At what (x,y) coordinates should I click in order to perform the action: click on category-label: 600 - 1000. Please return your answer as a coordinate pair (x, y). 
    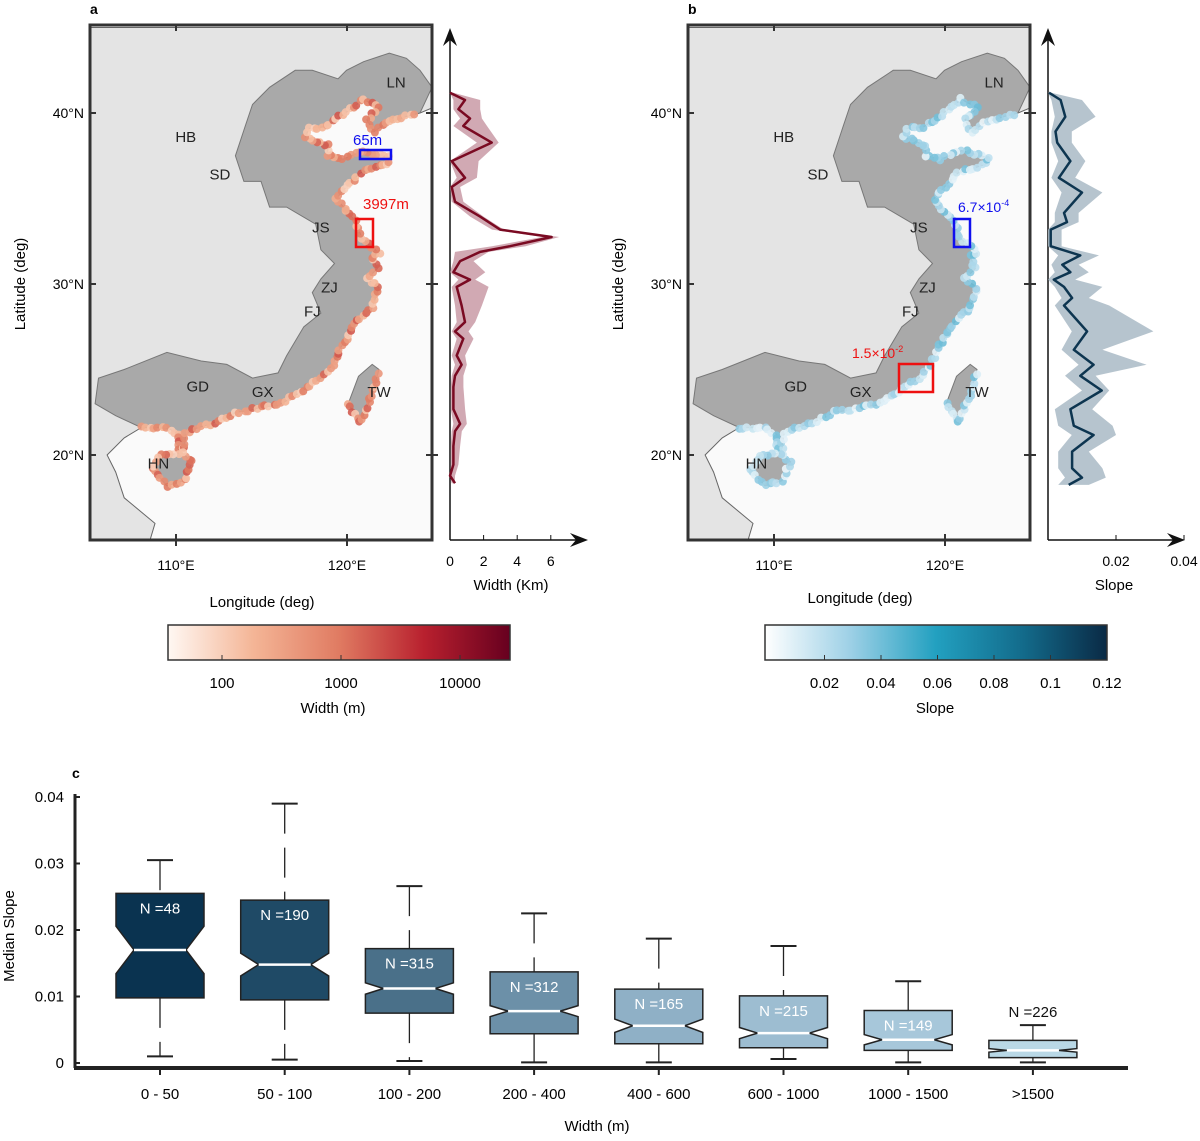
    Looking at the image, I should click on (784, 1094).